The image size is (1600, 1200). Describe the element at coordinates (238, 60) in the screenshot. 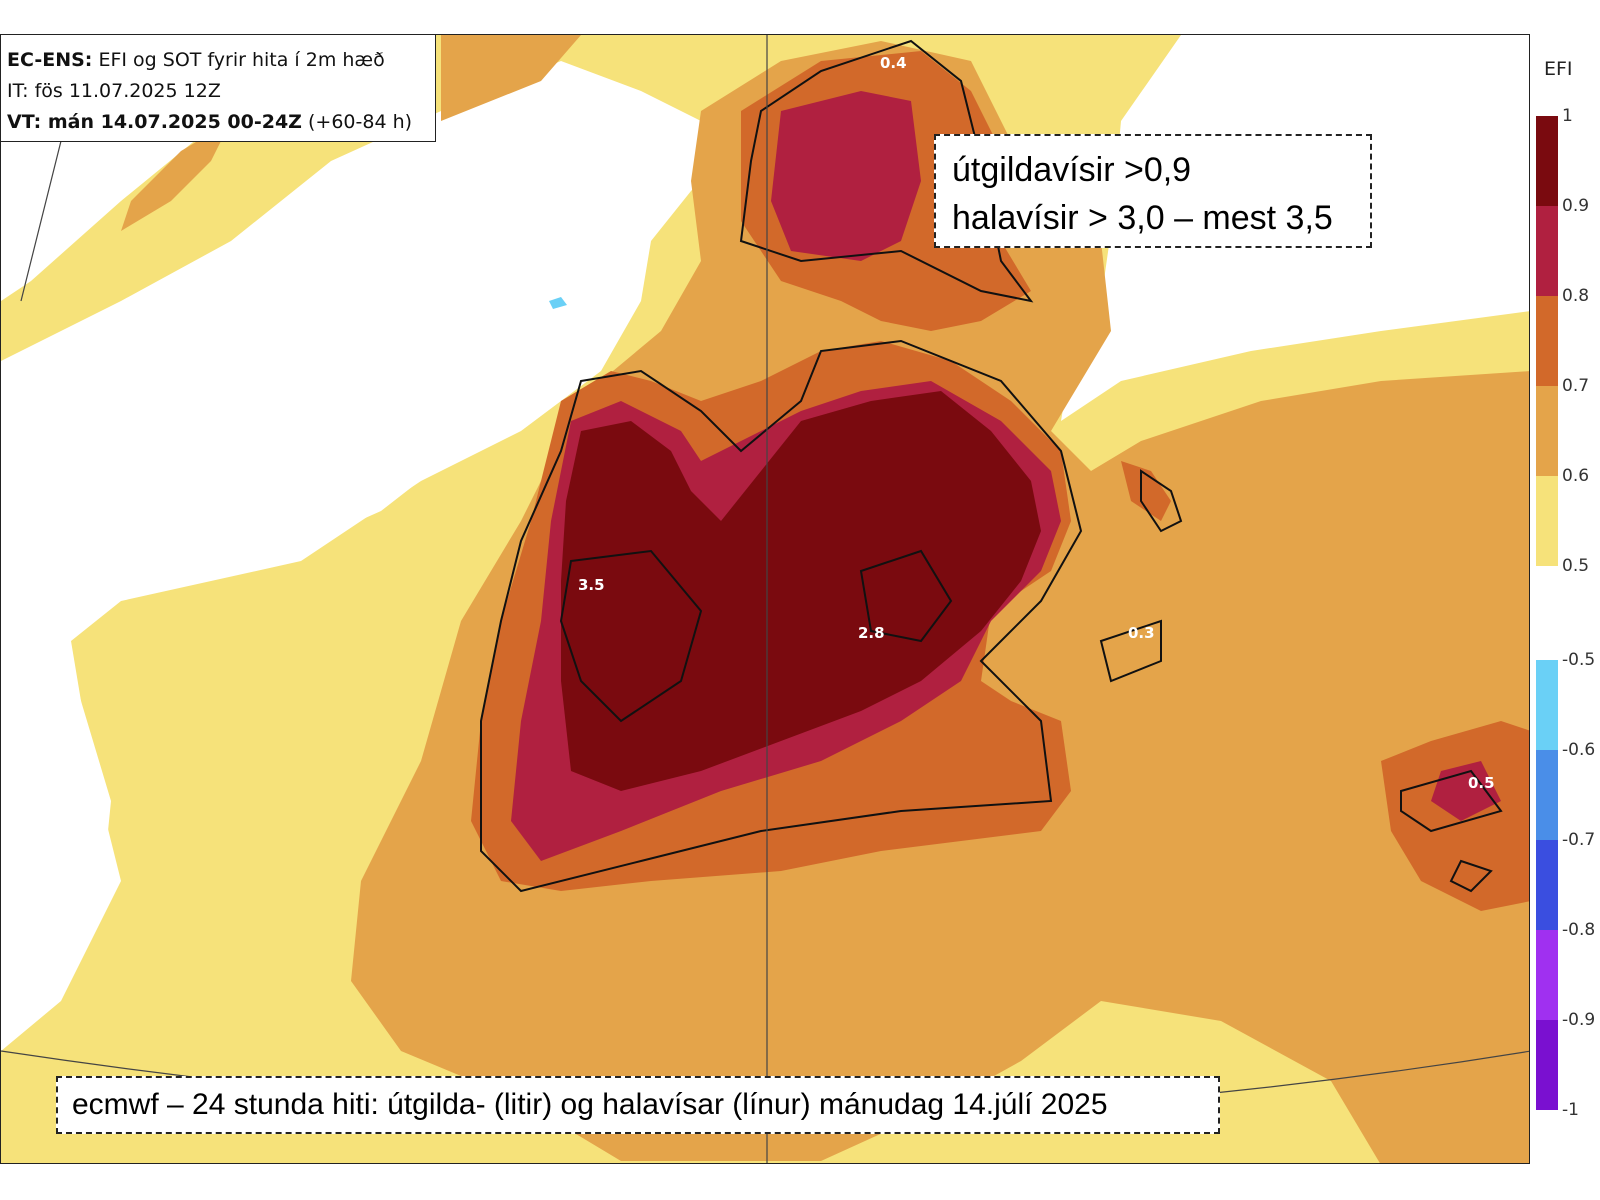

I see `model-description: EFI og SOT fyrir hita í 2m hæð` at that location.